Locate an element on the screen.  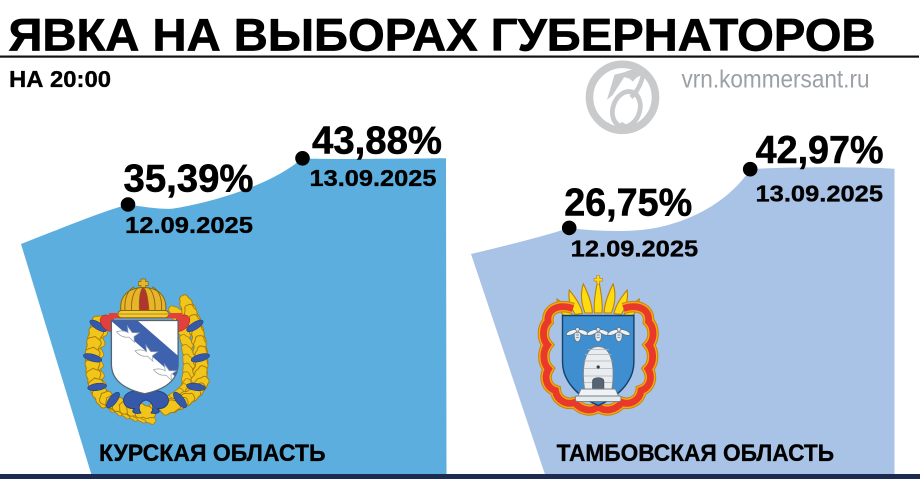
svg-text: 42,97% is located at coordinates (820, 150).